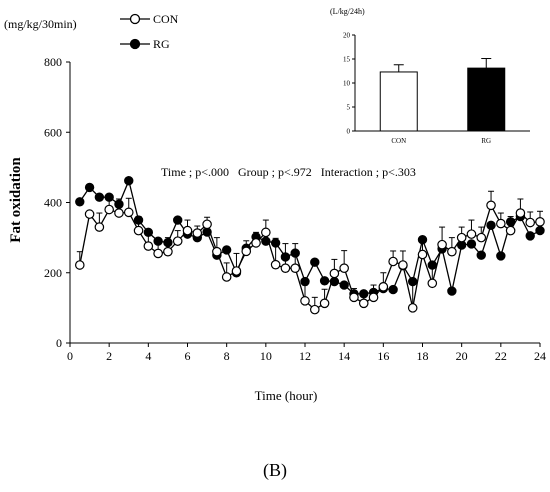 Image resolution: width=550 pixels, height=492 pixels. I want to click on y-unit-label: (mg/kg/30min), so click(40, 24).